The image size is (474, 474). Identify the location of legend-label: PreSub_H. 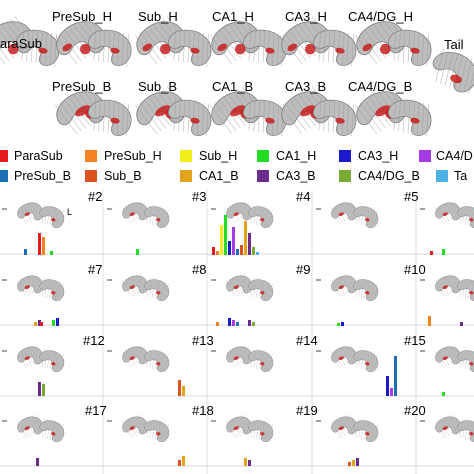
(133, 156).